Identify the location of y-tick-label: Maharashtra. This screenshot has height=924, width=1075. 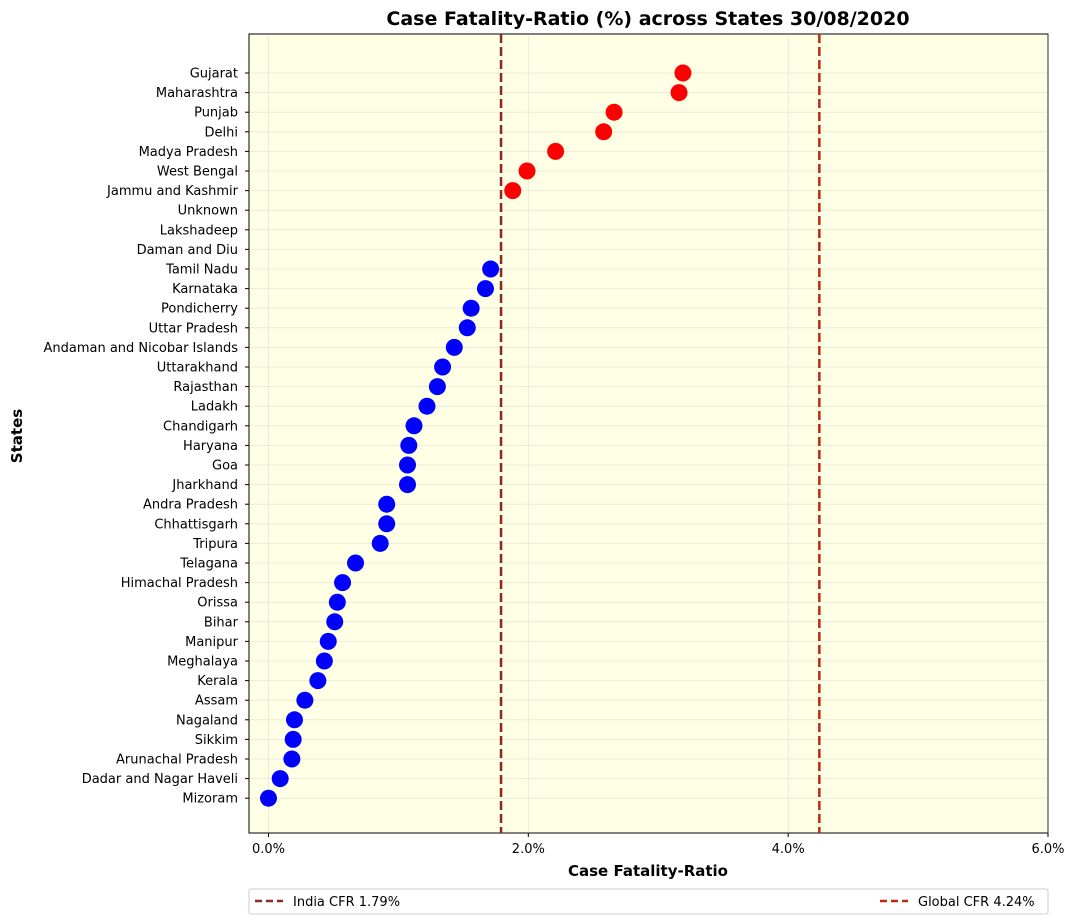
(197, 93).